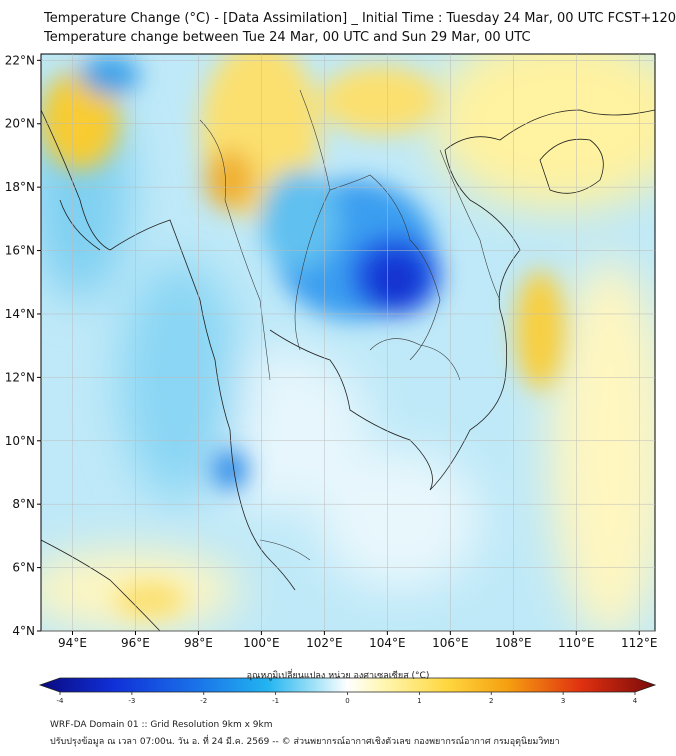 The height and width of the screenshot is (756, 676). Describe the element at coordinates (180, 380) in the screenshot. I see `cool-area-andaman` at that location.